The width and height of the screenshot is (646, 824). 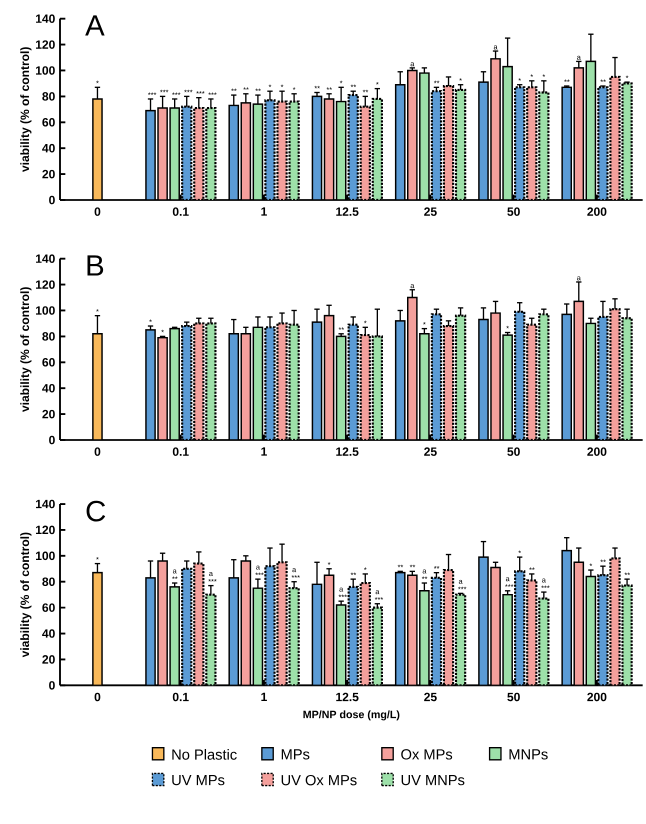 I want to click on chart-title: C, so click(x=96, y=511).